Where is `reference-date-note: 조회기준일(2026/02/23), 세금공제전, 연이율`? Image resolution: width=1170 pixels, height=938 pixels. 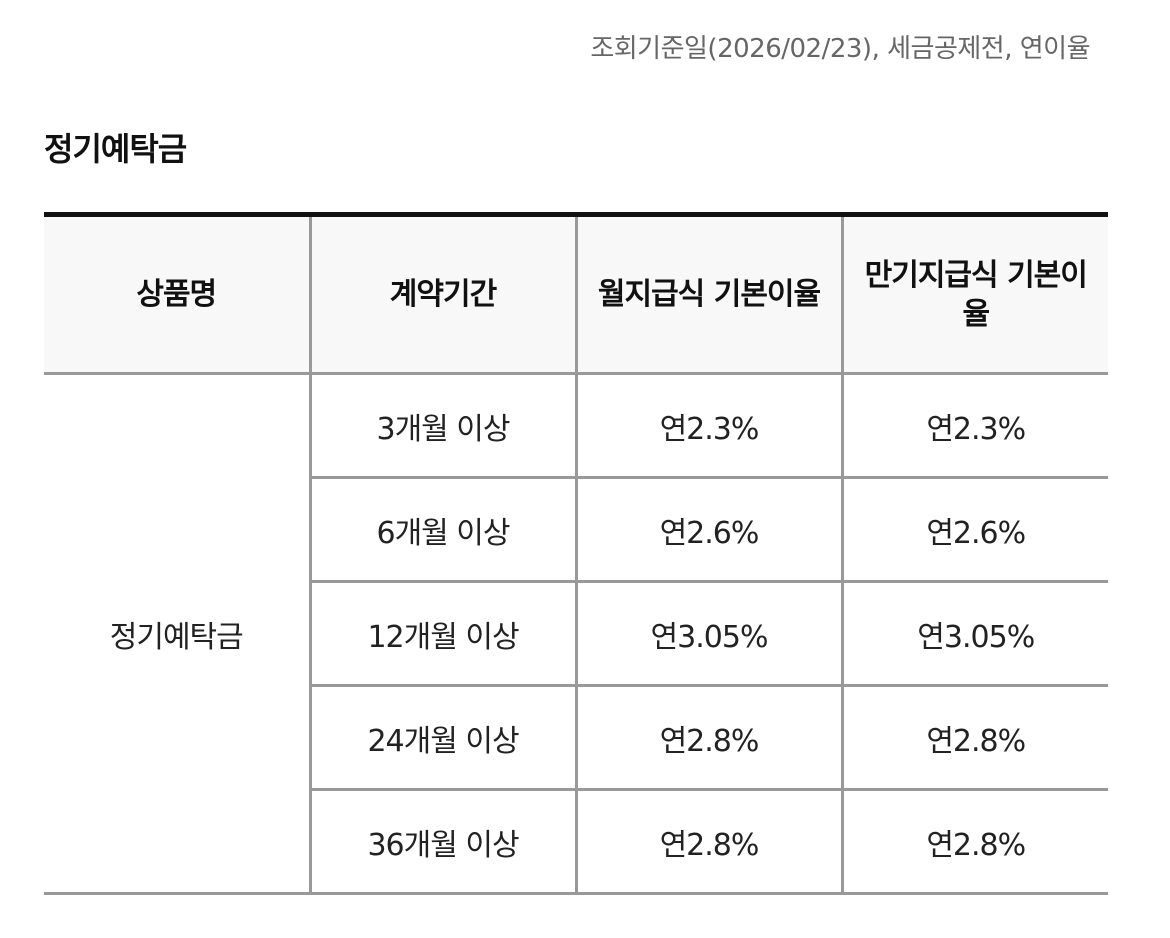
reference-date-note: 조회기준일(2026/02/23), 세금공제전, 연이율 is located at coordinates (840, 49).